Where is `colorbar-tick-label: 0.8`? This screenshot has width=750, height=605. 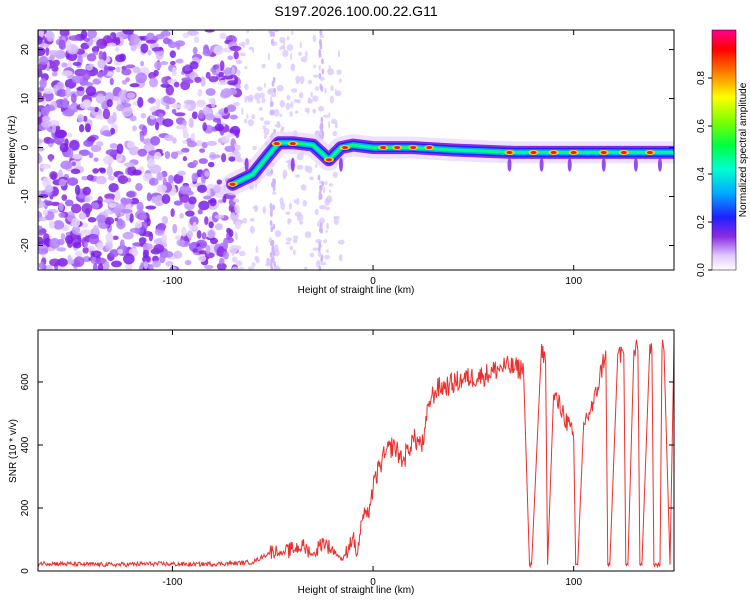
colorbar-tick-label: 0.8 is located at coordinates (701, 78).